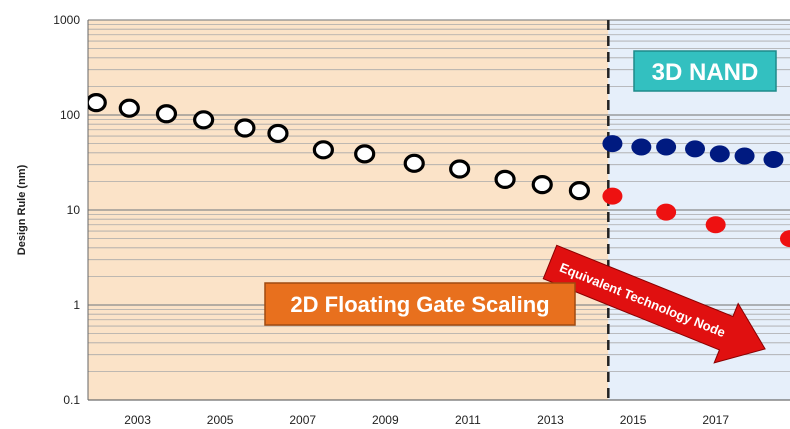 The width and height of the screenshot is (790, 429). Describe the element at coordinates (70, 115) in the screenshot. I see `y-tick-label: 100` at that location.